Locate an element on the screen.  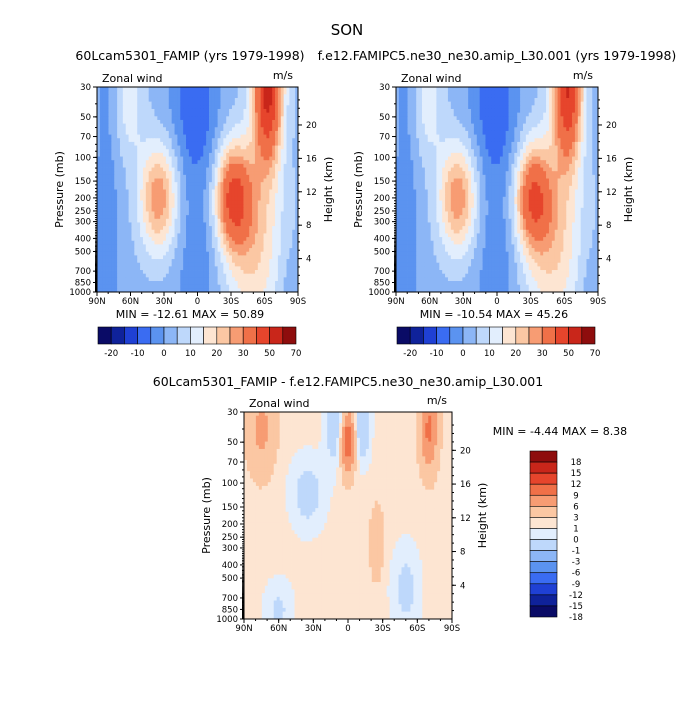
pressure-tick-label: 700 is located at coordinates (83, 272).